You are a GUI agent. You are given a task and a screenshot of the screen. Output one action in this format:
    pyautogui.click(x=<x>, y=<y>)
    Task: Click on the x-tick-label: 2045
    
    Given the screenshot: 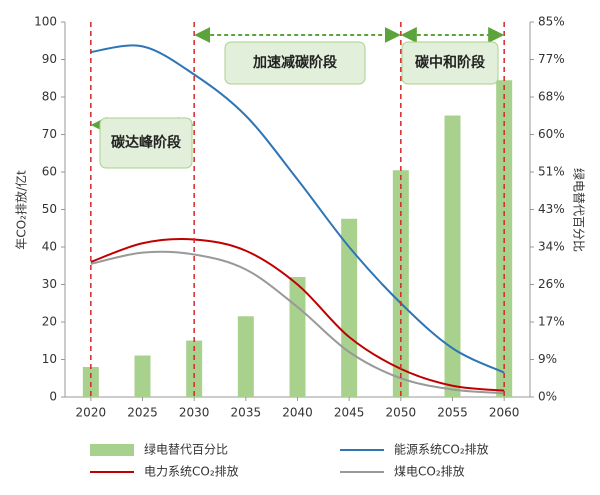 What is the action you would take?
    pyautogui.click(x=349, y=413)
    